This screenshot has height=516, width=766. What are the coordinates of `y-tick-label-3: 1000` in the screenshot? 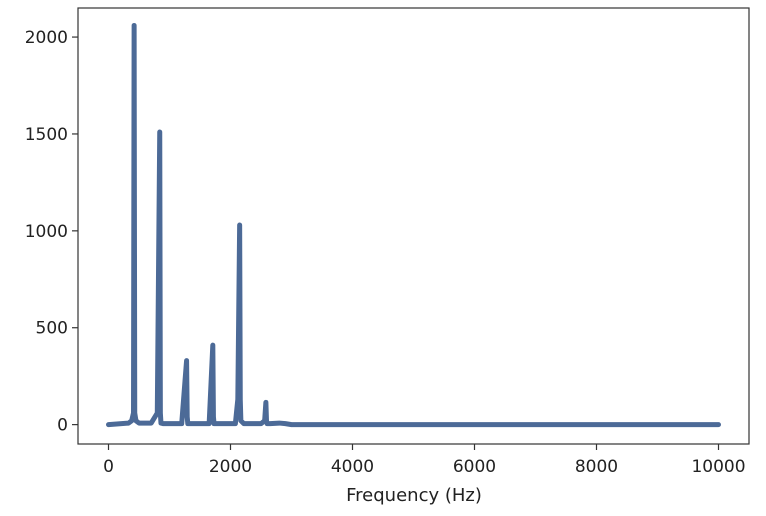 It's located at (46, 232).